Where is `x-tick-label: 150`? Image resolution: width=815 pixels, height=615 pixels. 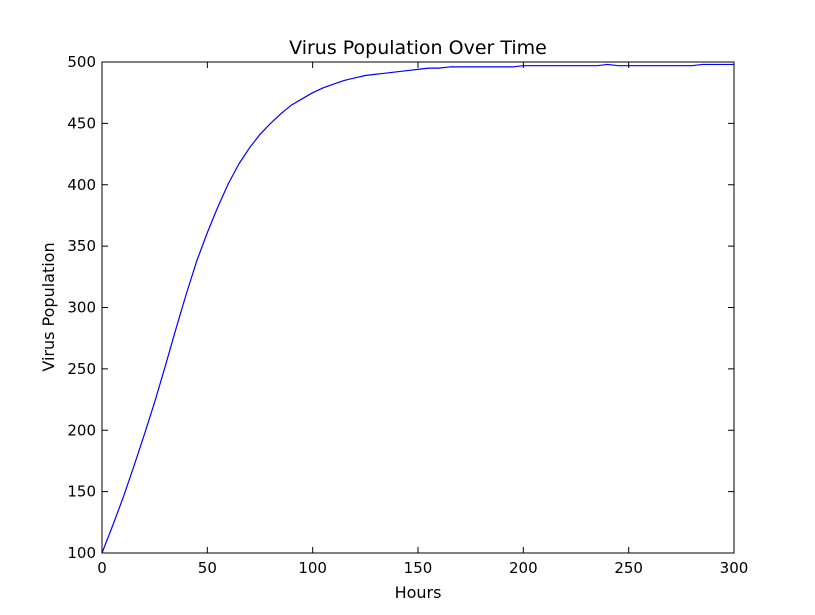
x-tick-label: 150 is located at coordinates (418, 568).